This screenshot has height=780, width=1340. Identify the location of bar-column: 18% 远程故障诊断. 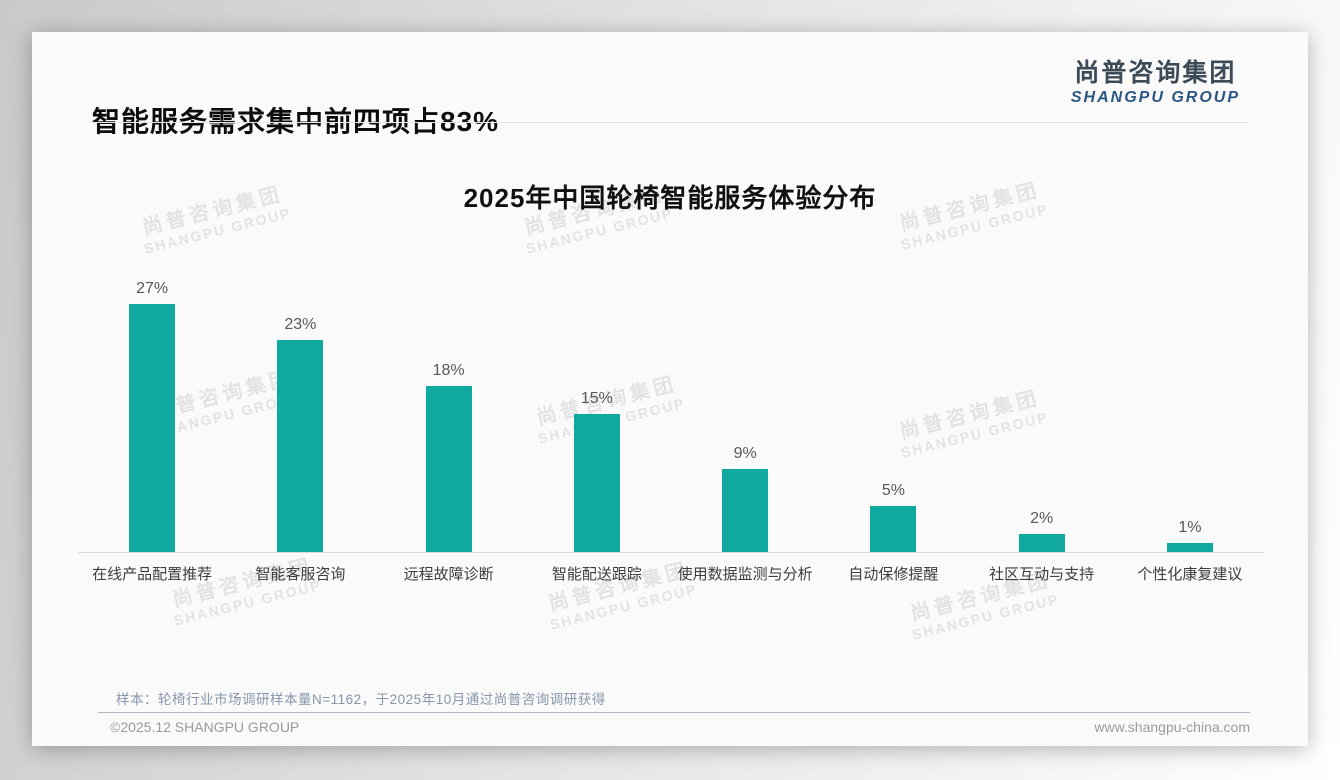
(448, 397).